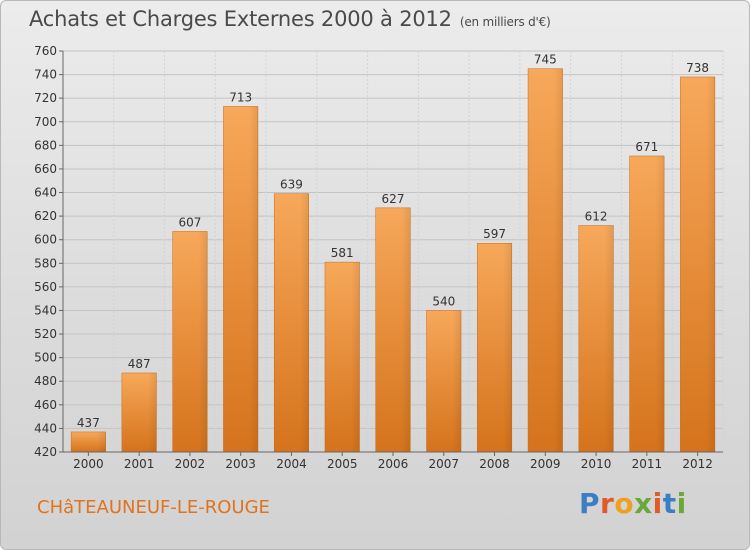 Image resolution: width=750 pixels, height=550 pixels. I want to click on x-tick-label: 2009, so click(545, 464).